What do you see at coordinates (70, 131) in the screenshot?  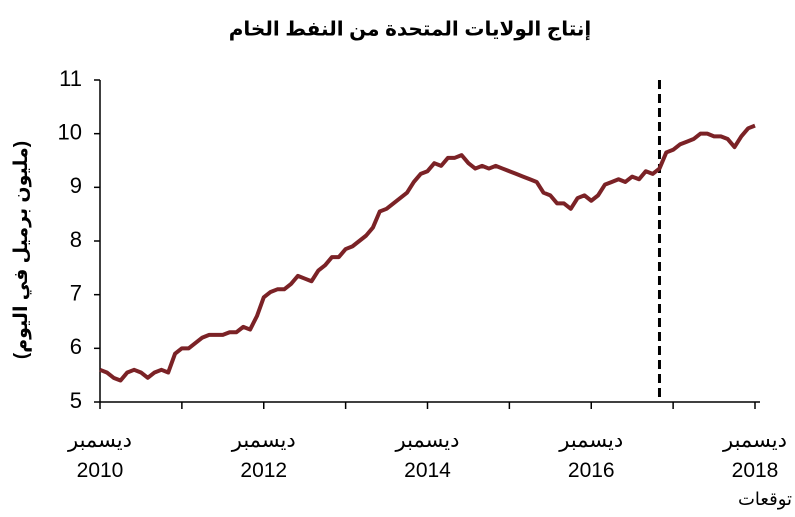 I see `y-tick-label: 10` at bounding box center [70, 131].